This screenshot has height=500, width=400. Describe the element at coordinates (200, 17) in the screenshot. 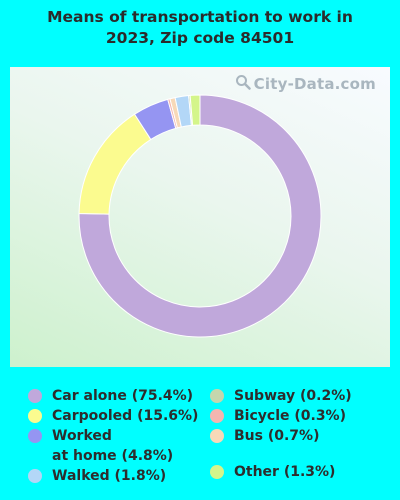

I see `chart-title-line-1: Means of transportation to work in` at that location.